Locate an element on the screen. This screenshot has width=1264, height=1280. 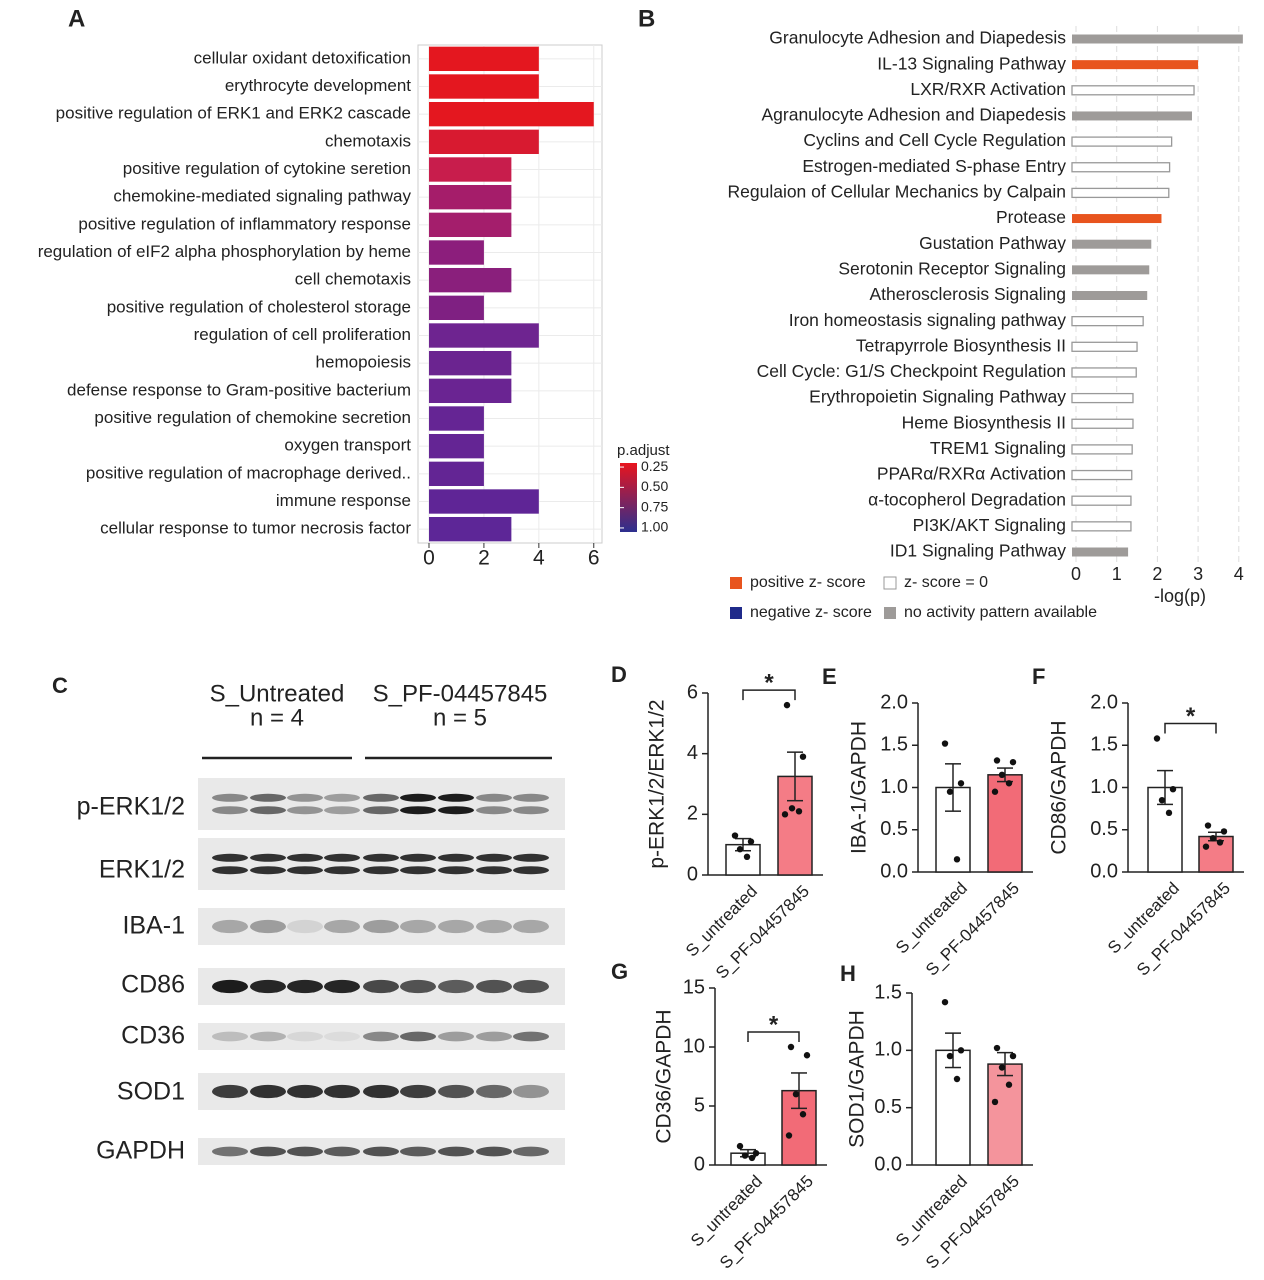
x-tick-label: 6 is located at coordinates (594, 558).